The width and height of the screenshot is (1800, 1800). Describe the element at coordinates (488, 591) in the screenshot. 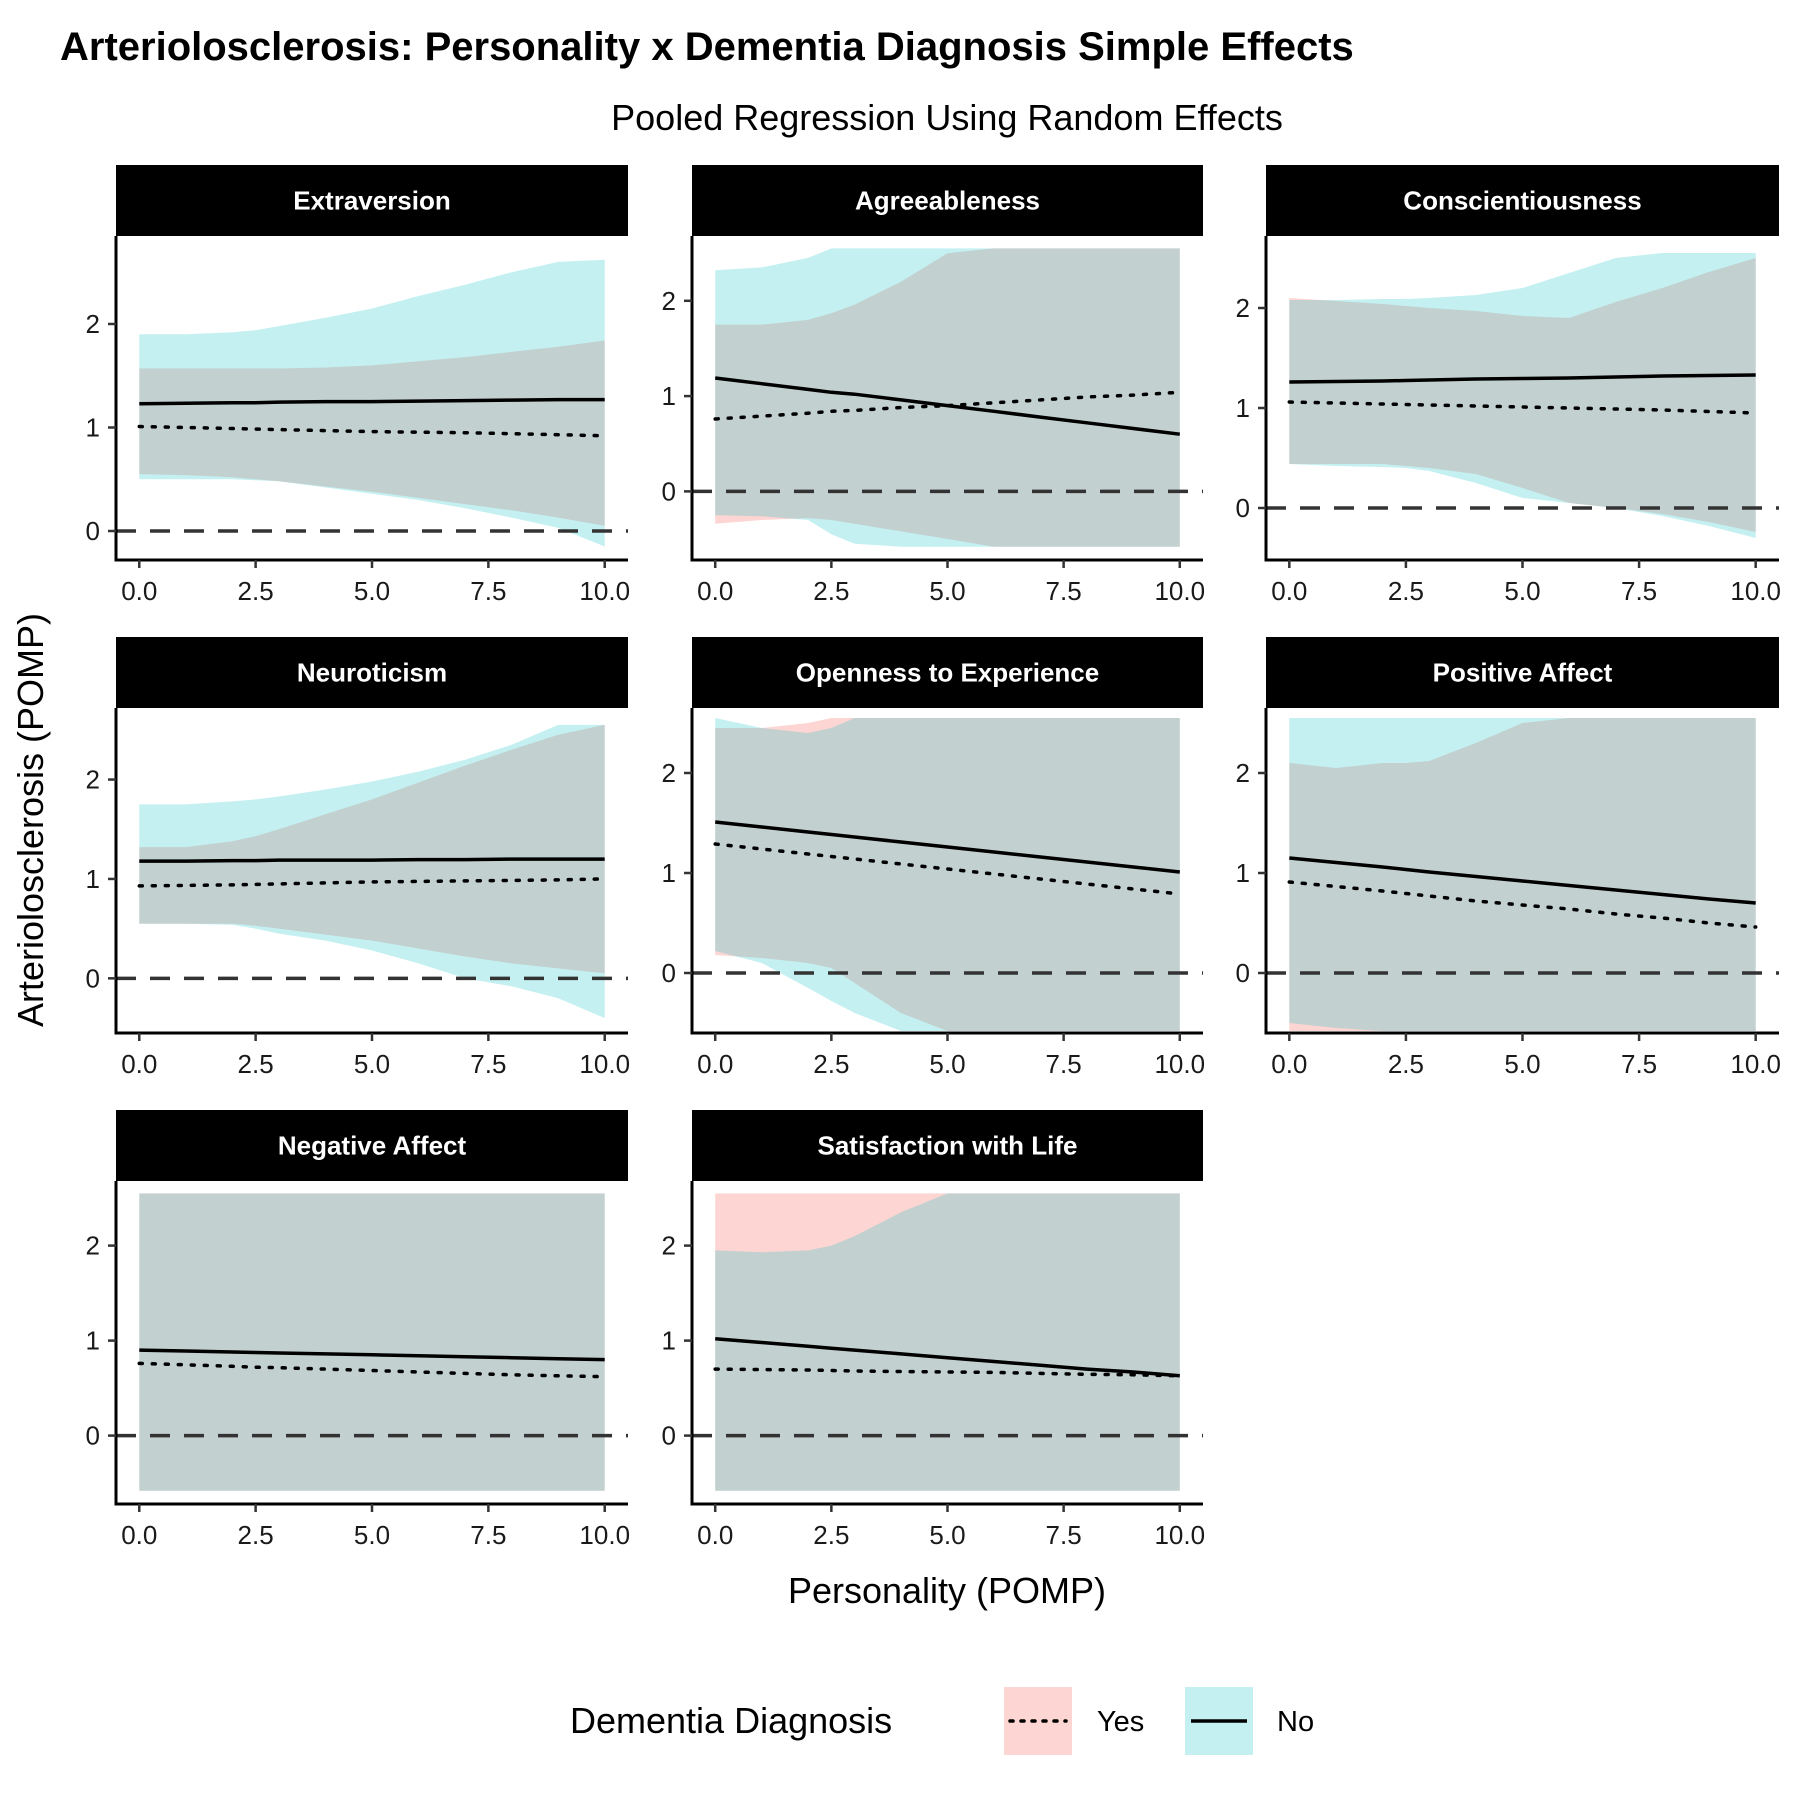

I see `x-tick-label-extraversion-3: 7.5` at that location.